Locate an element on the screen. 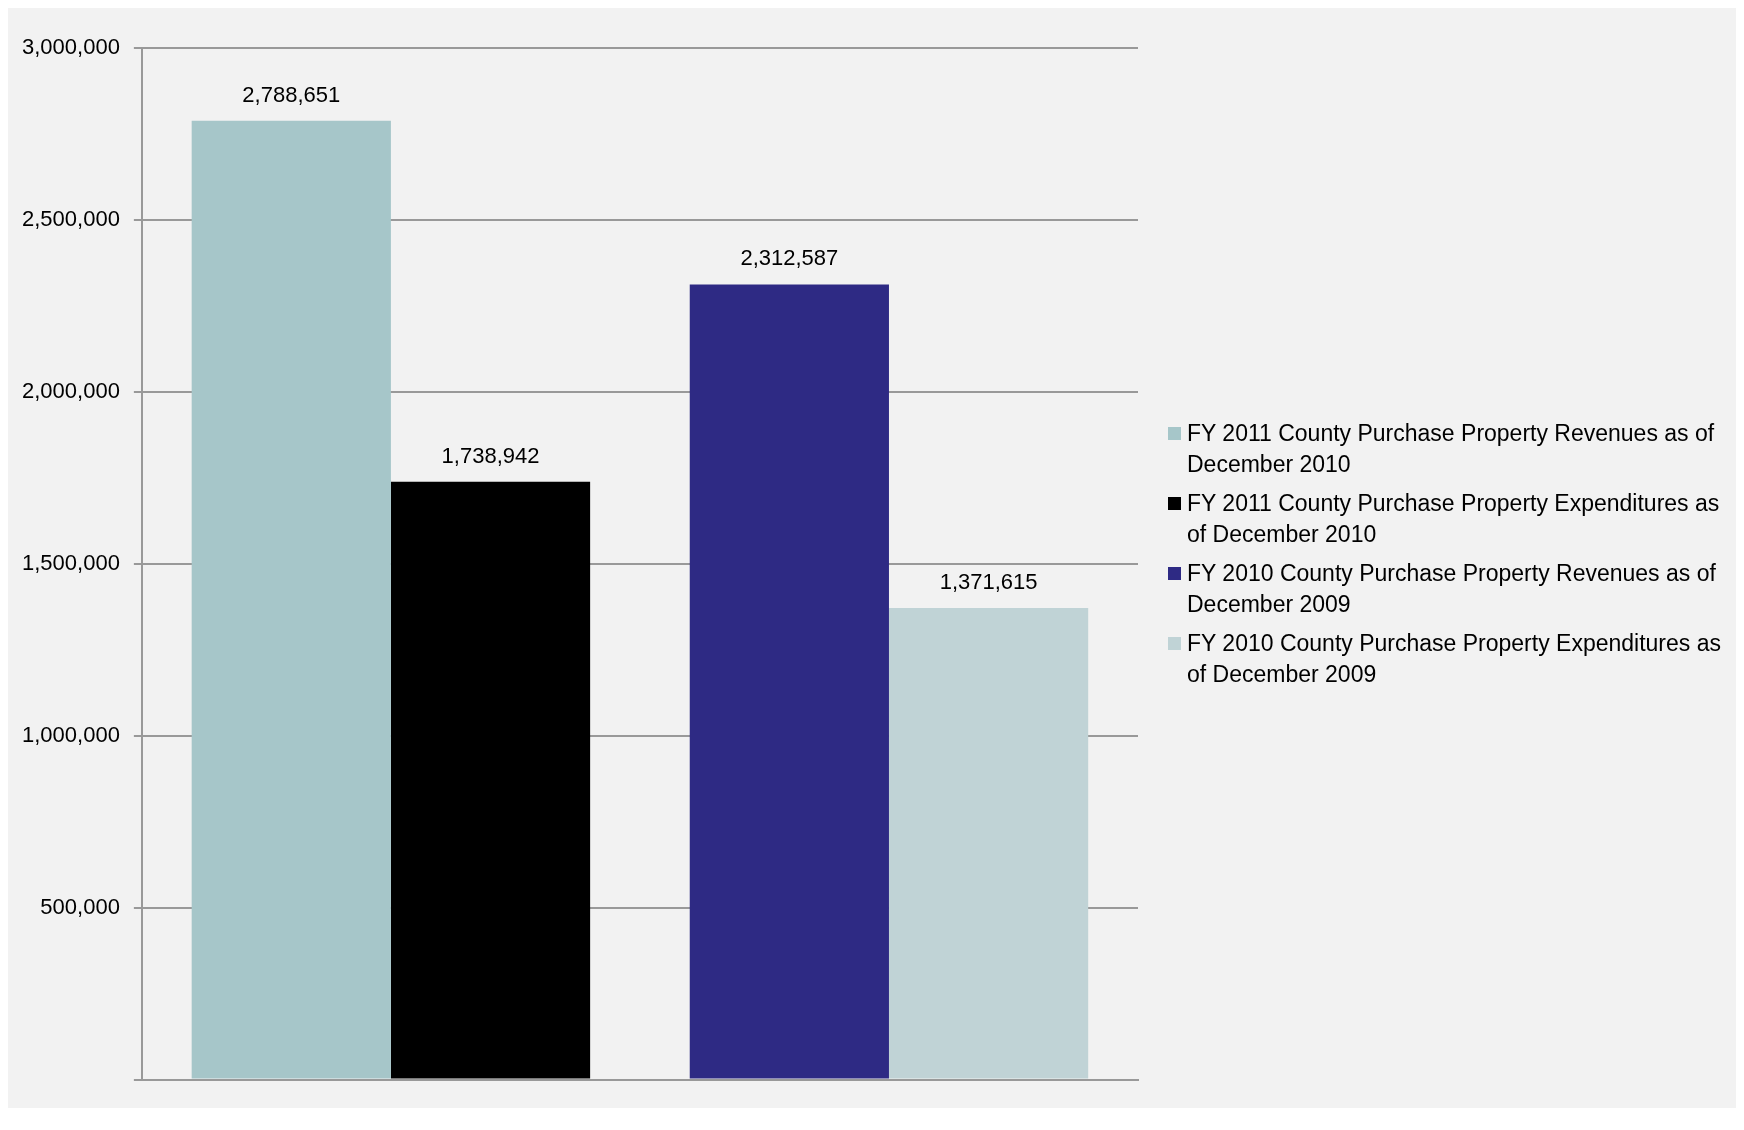 The width and height of the screenshot is (1744, 1130). legend-label: FY 2011 County Purchase Property Expenditures as of December 2010 is located at coordinates (1454, 519).